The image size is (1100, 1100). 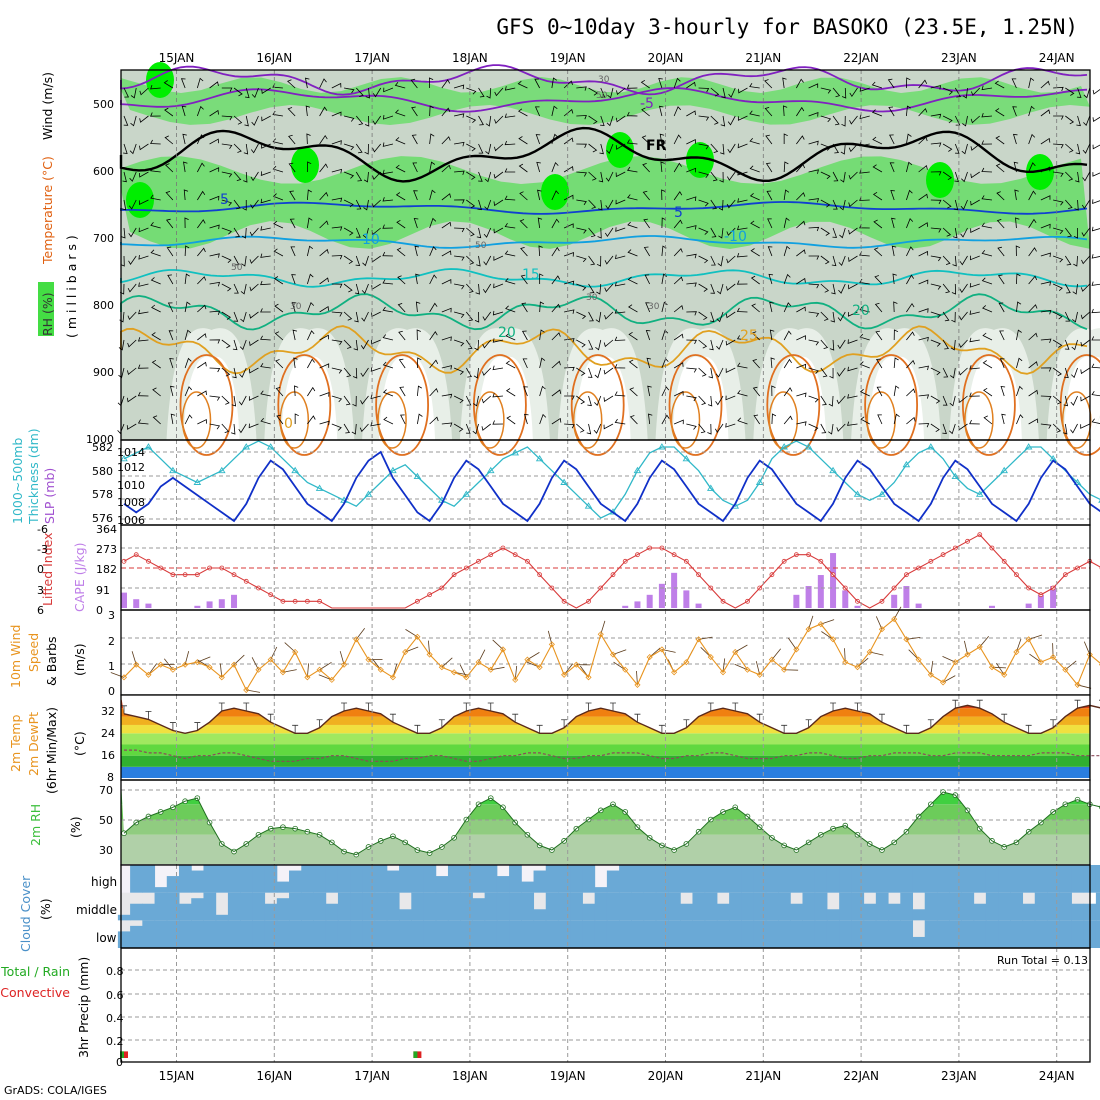 What do you see at coordinates (288, 424) in the screenshot?
I see `contour-label-0: 0` at bounding box center [288, 424].